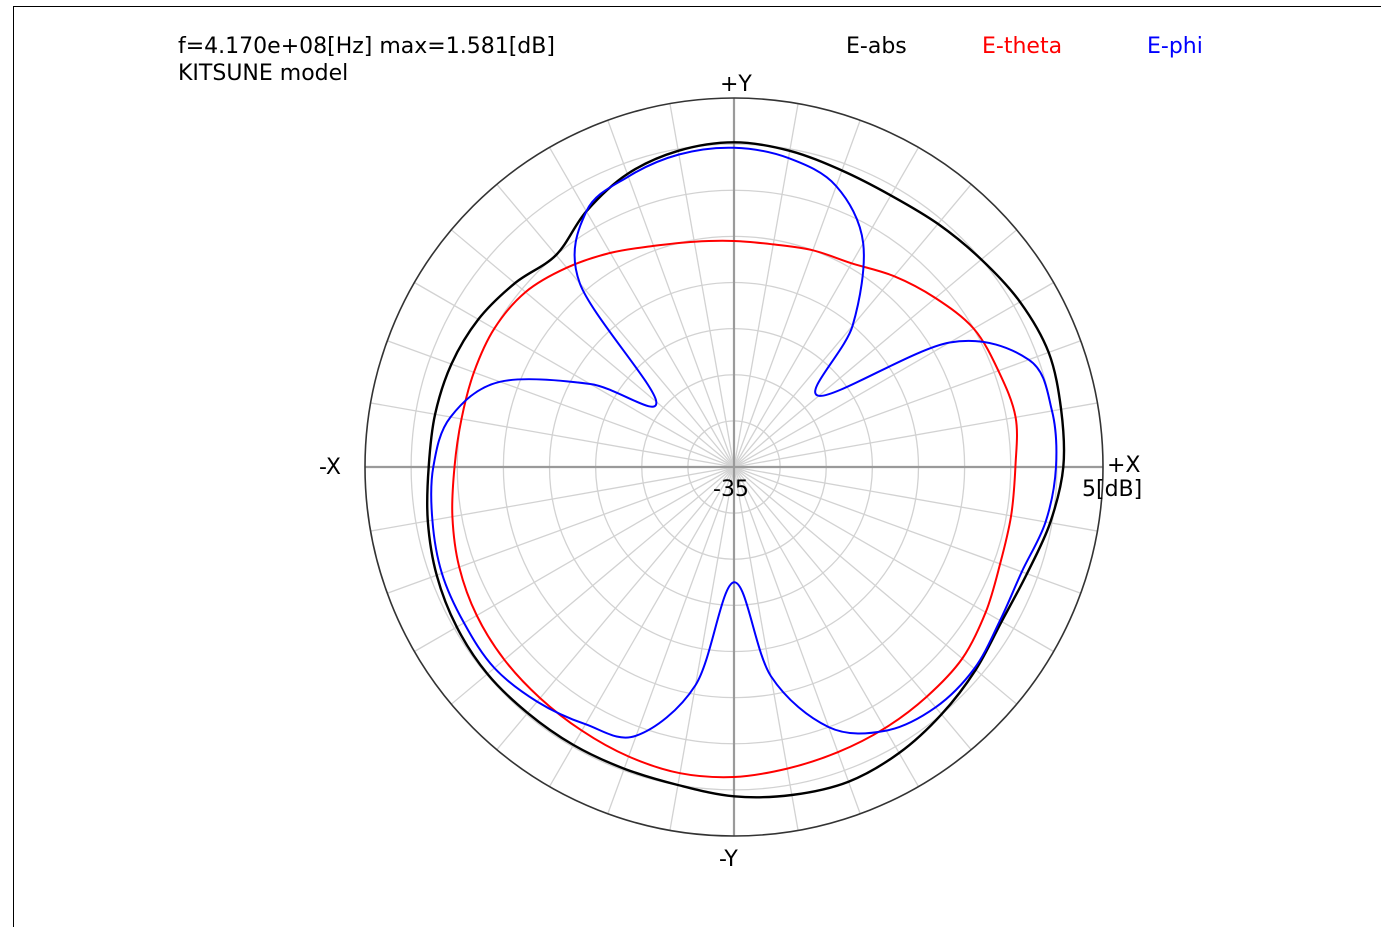 The image size is (1381, 927). I want to click on legend-entry-e-phi: E-phi, so click(1175, 46).